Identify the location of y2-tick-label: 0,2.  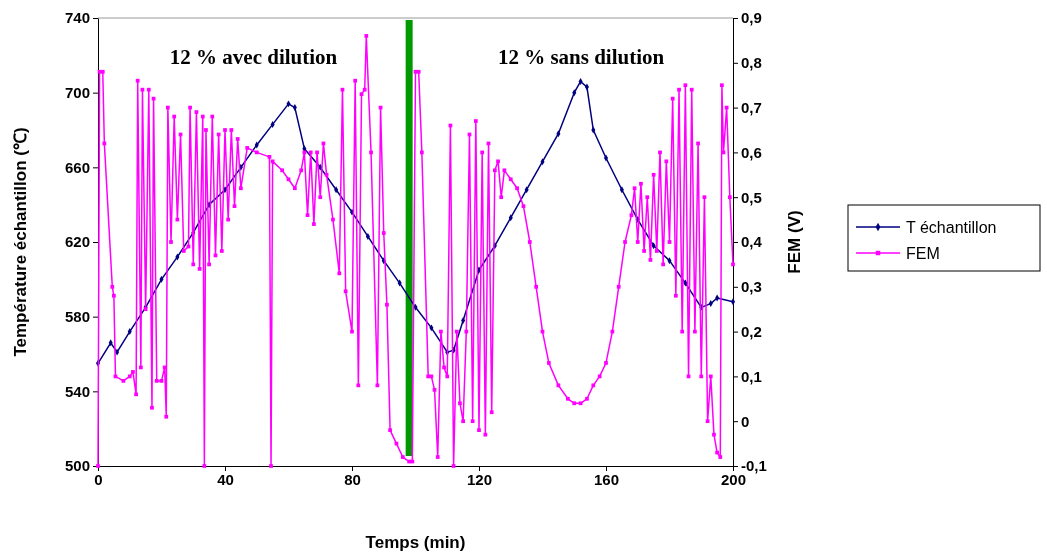
(751, 331).